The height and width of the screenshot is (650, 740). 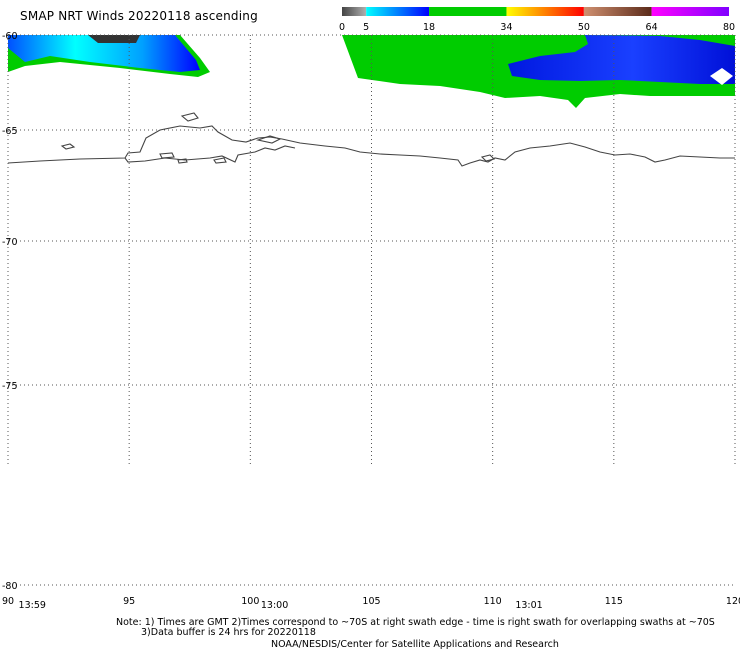 I want to click on lat-label: -65, so click(x=10, y=131).